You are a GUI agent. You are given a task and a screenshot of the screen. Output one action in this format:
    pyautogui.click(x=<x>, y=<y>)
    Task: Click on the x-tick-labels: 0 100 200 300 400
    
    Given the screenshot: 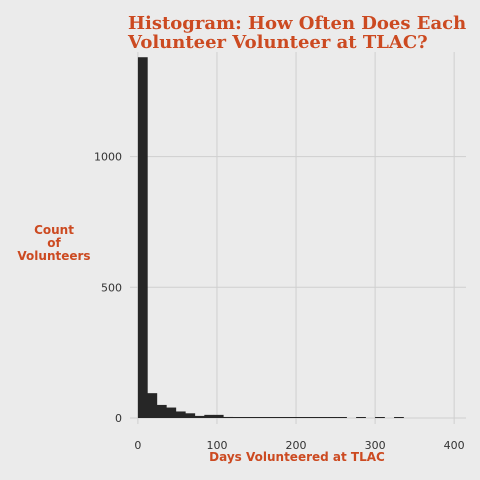 What is the action you would take?
    pyautogui.click(x=299, y=445)
    